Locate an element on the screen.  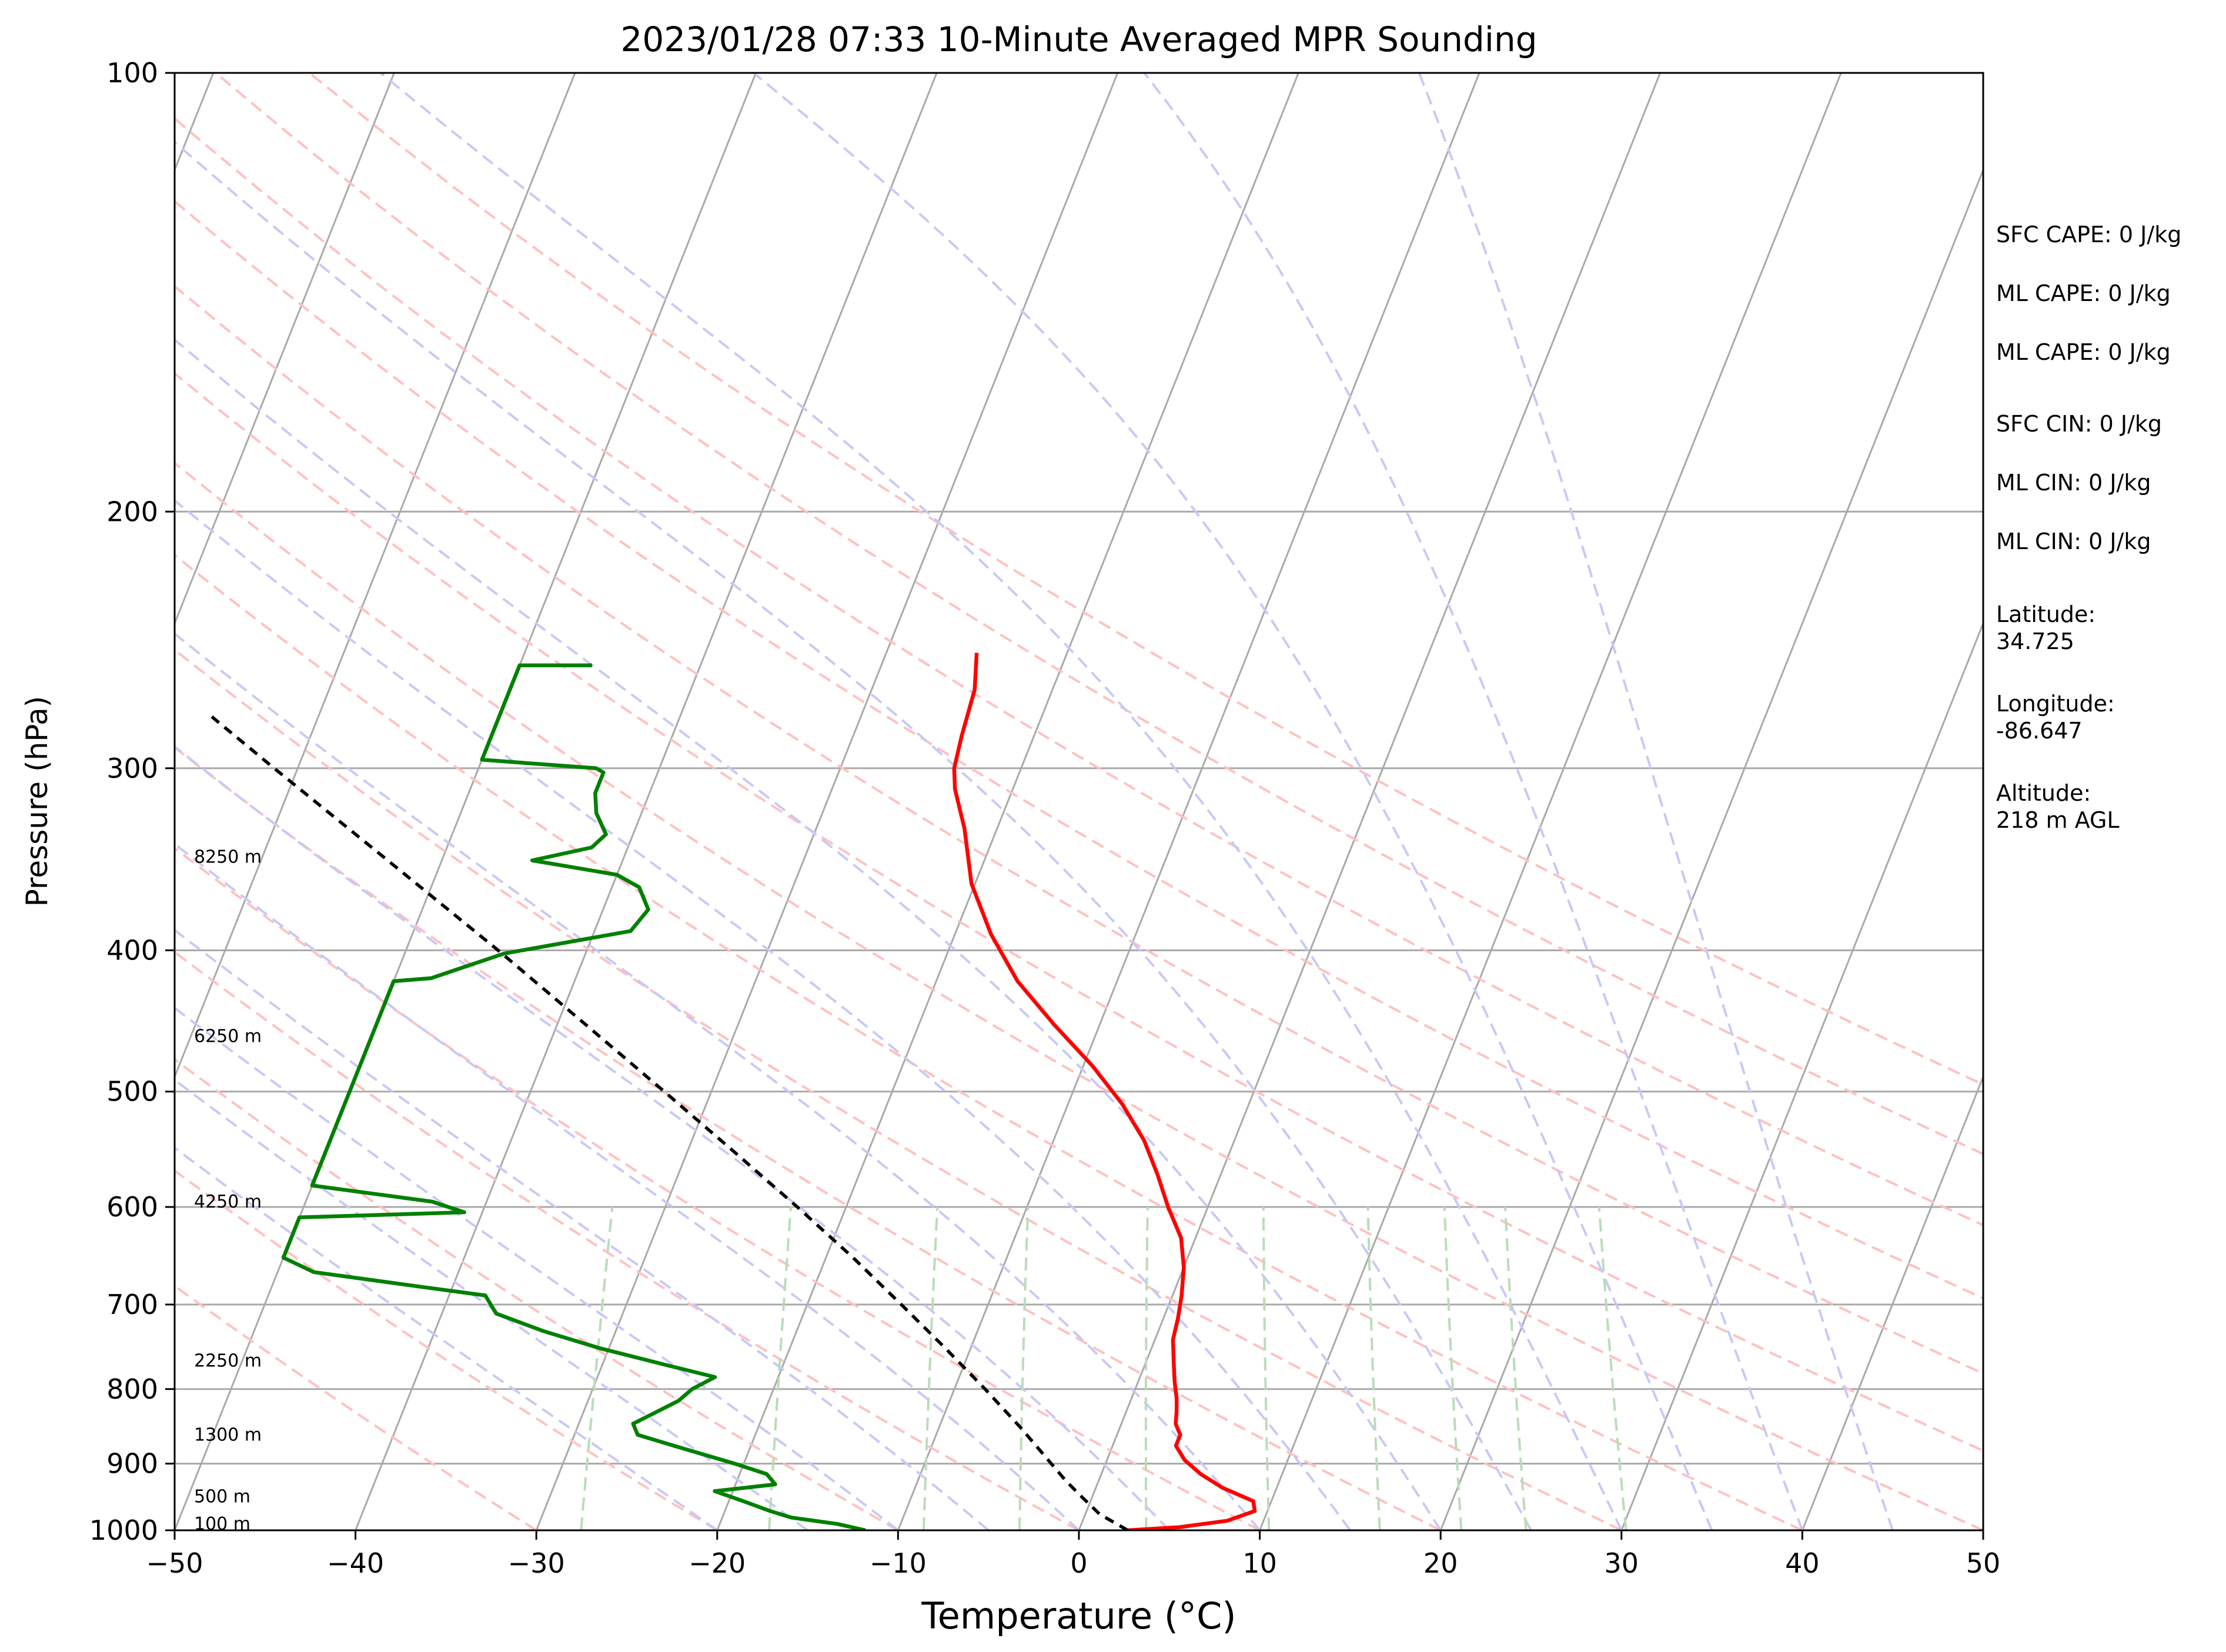
dry-adiabat--30 is located at coordinates (356, 1407).